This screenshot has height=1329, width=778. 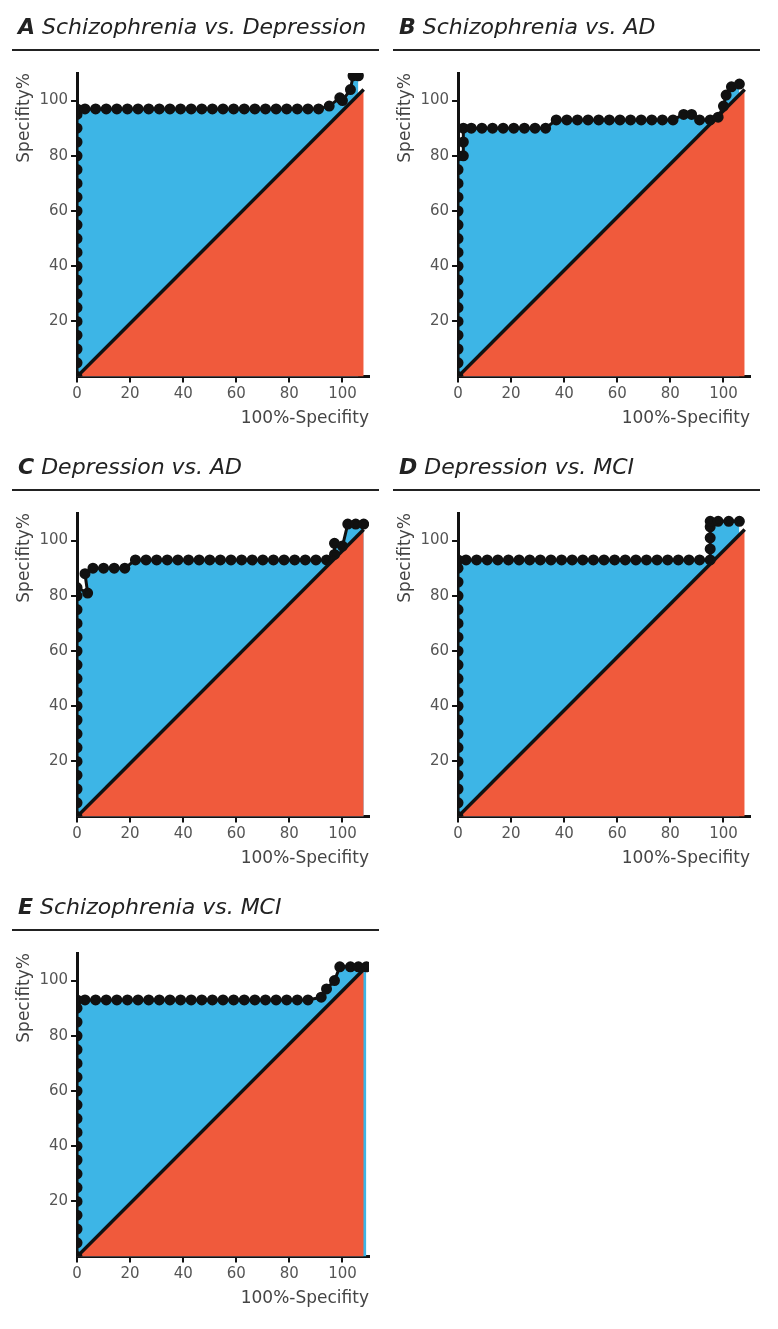 What do you see at coordinates (517, 466) in the screenshot?
I see `chart-title: D Depression vs. MCI` at bounding box center [517, 466].